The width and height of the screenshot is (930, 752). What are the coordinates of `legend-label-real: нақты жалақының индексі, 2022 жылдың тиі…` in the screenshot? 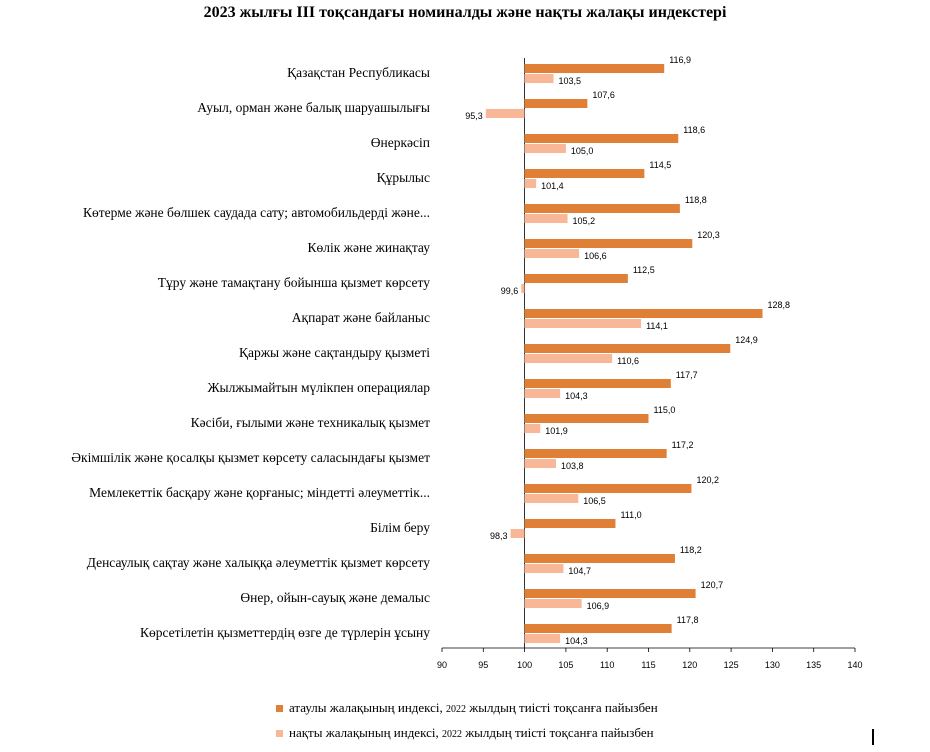 It's located at (471, 732).